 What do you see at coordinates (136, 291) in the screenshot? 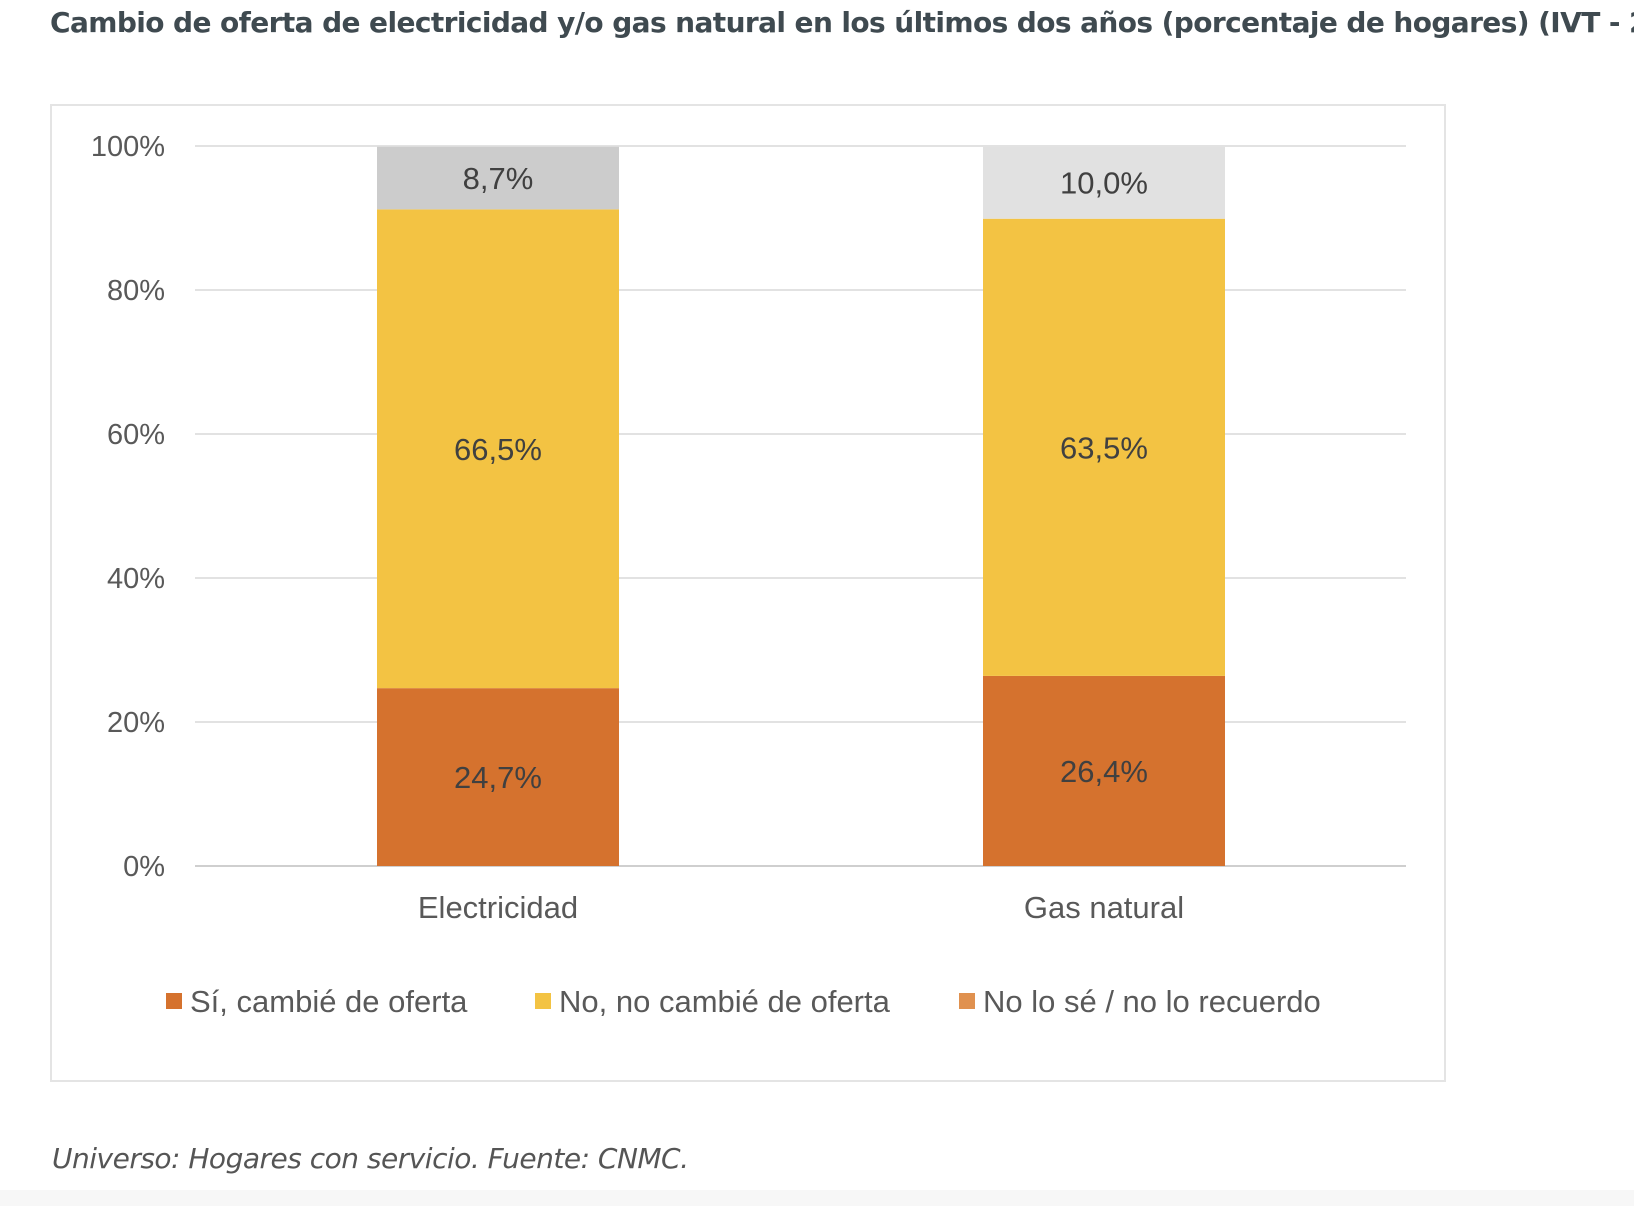
I see `y-tick-label: 80%` at bounding box center [136, 291].